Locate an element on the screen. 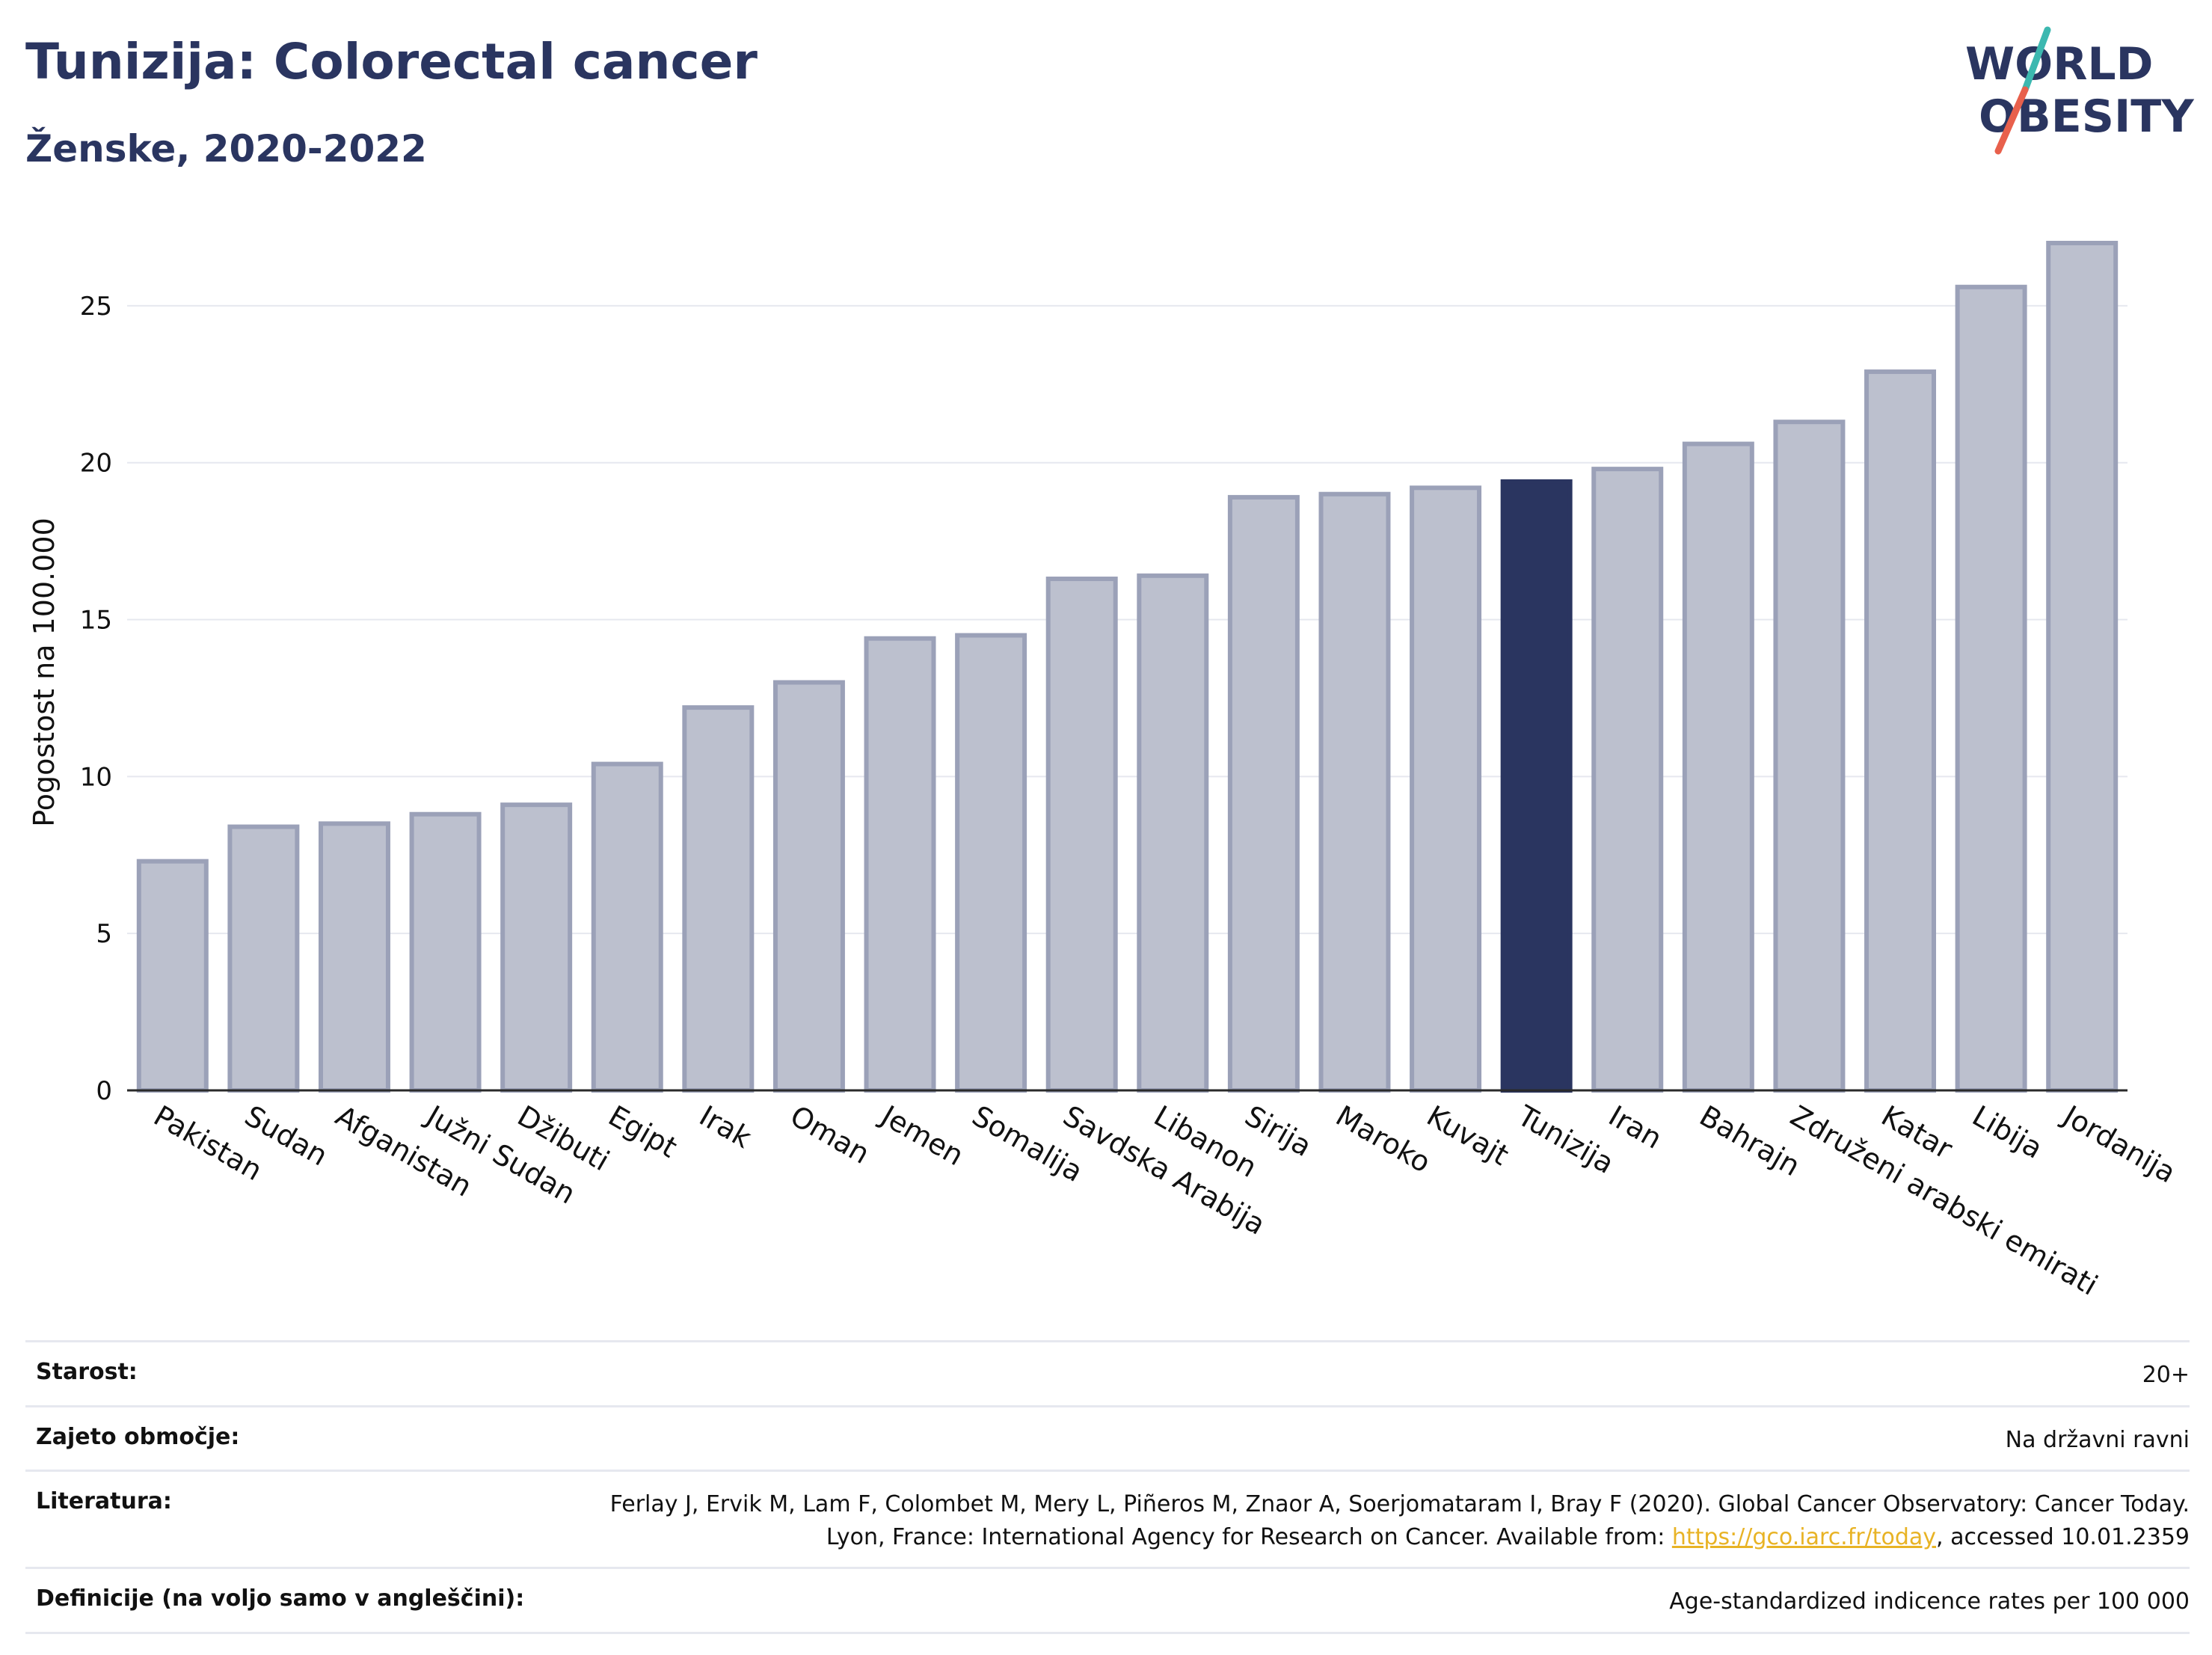 Image resolution: width=2212 pixels, height=1655 pixels. bar-maroko is located at coordinates (1354, 792).